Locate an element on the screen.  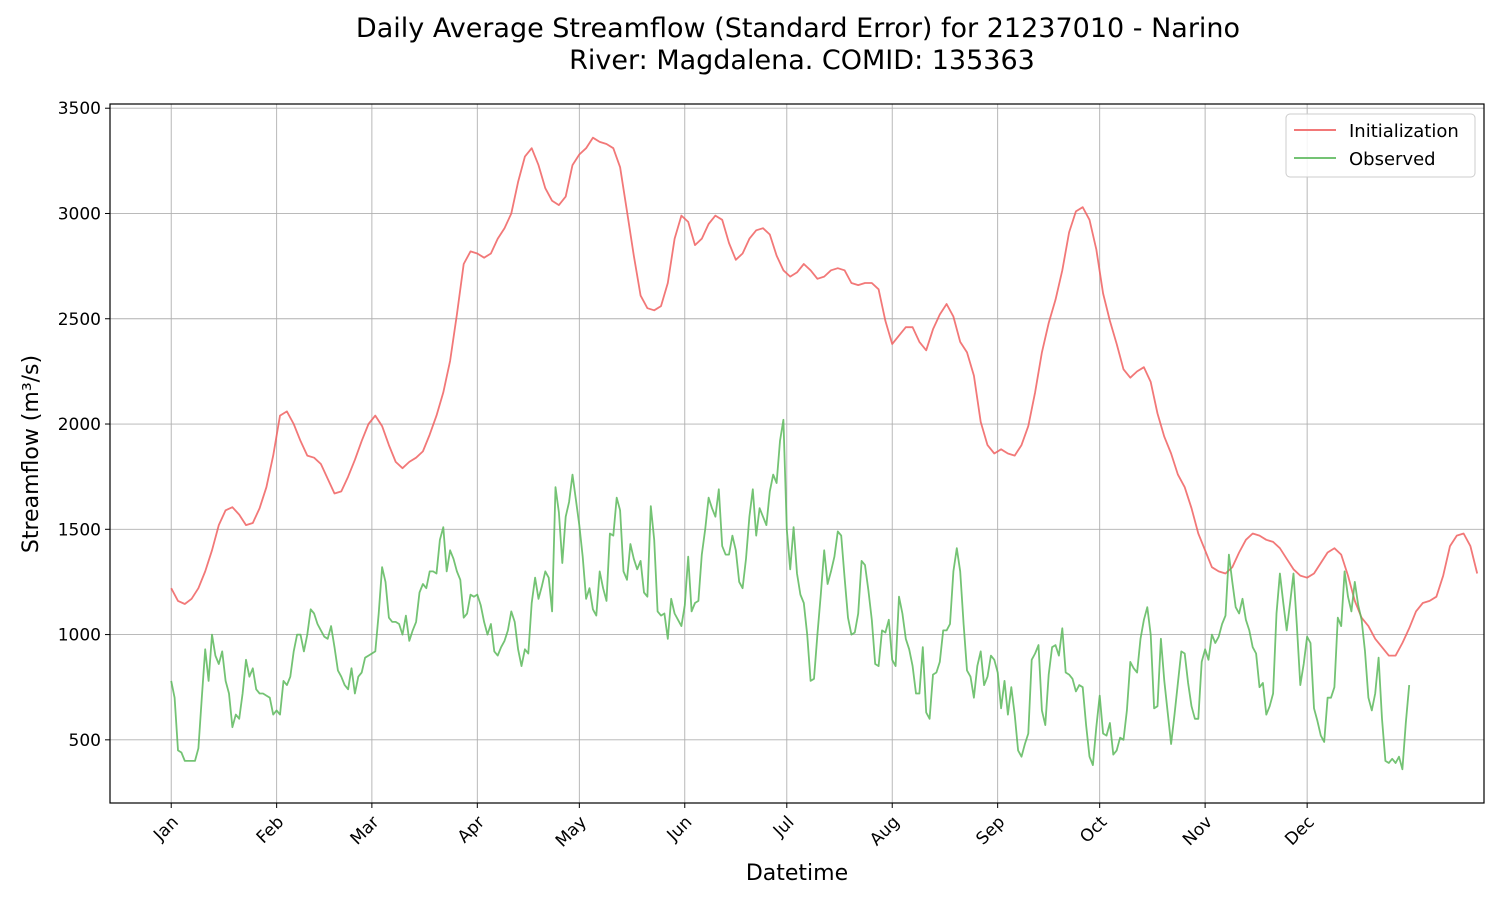
x-tick-label: Oct is located at coordinates (1093, 829).